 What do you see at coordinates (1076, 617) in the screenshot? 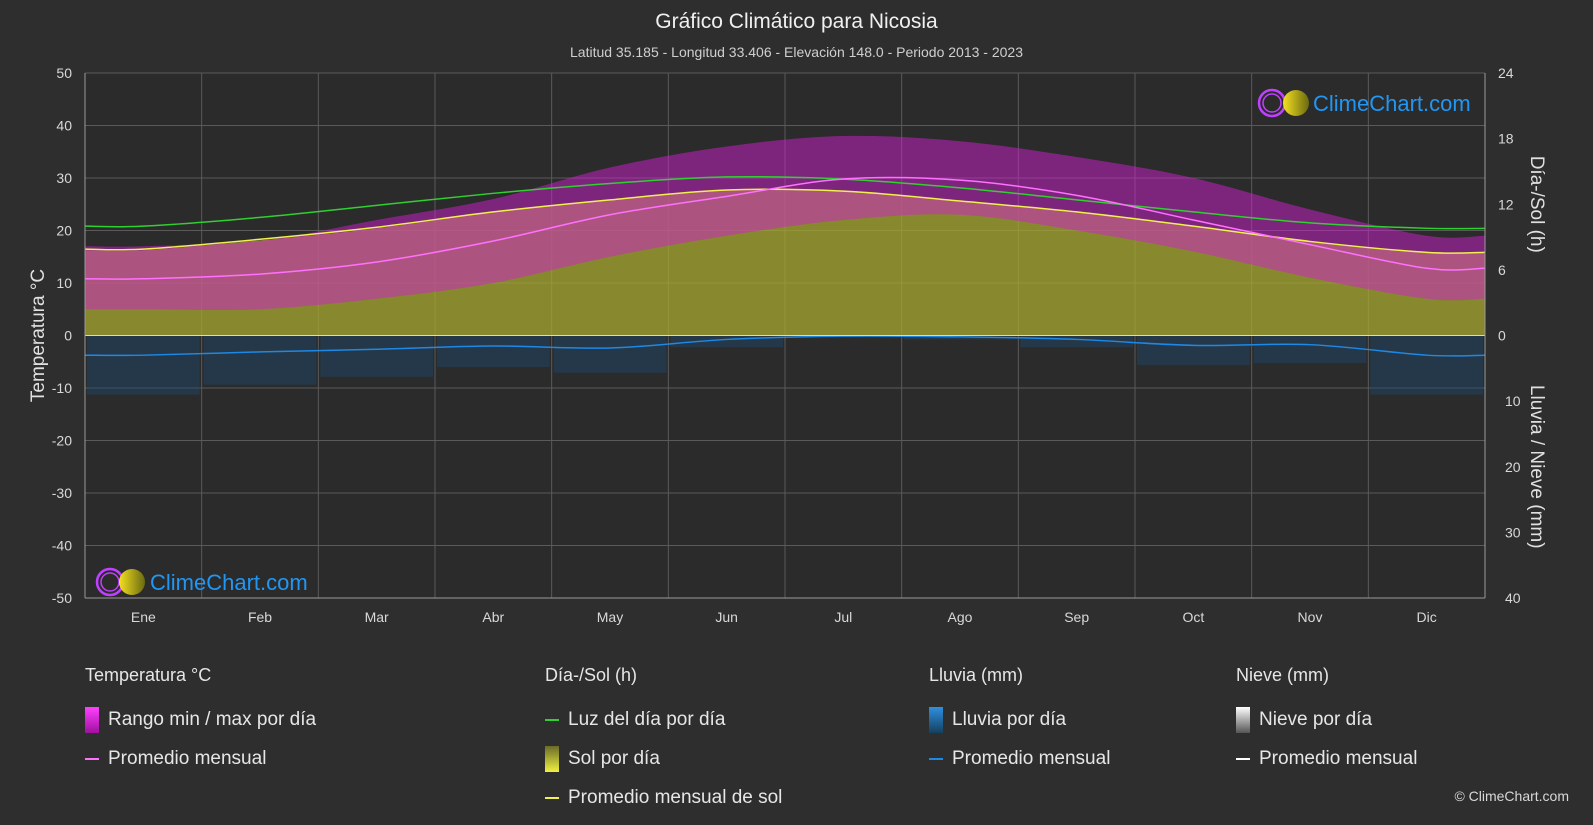
I see `month-label: Sep` at bounding box center [1076, 617].